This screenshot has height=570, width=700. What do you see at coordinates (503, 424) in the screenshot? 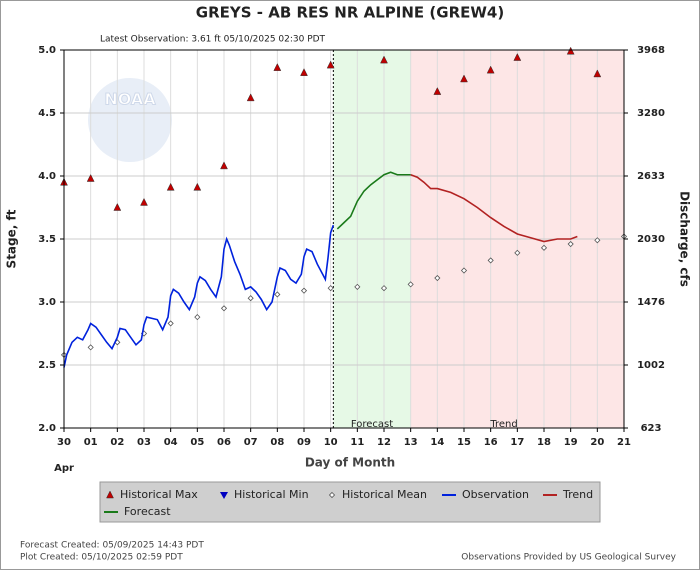
I see `region-label: Trend` at bounding box center [503, 424].